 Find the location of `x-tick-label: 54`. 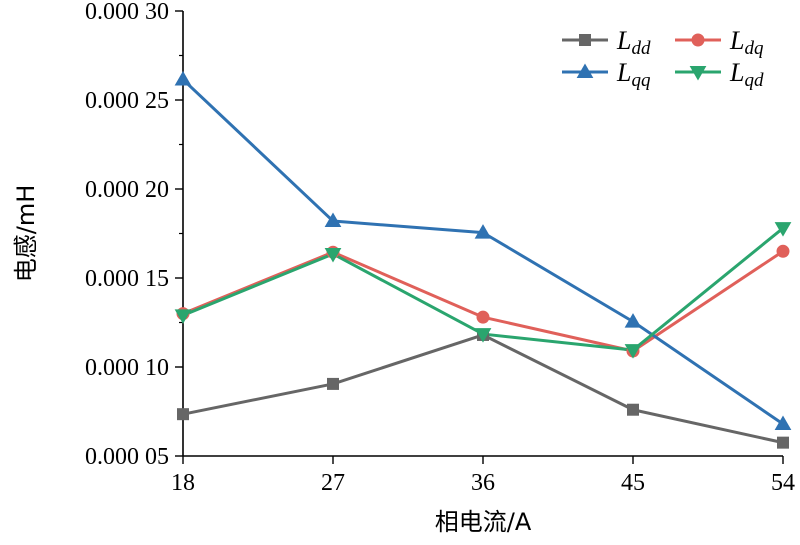

x-tick-label: 54 is located at coordinates (783, 483).